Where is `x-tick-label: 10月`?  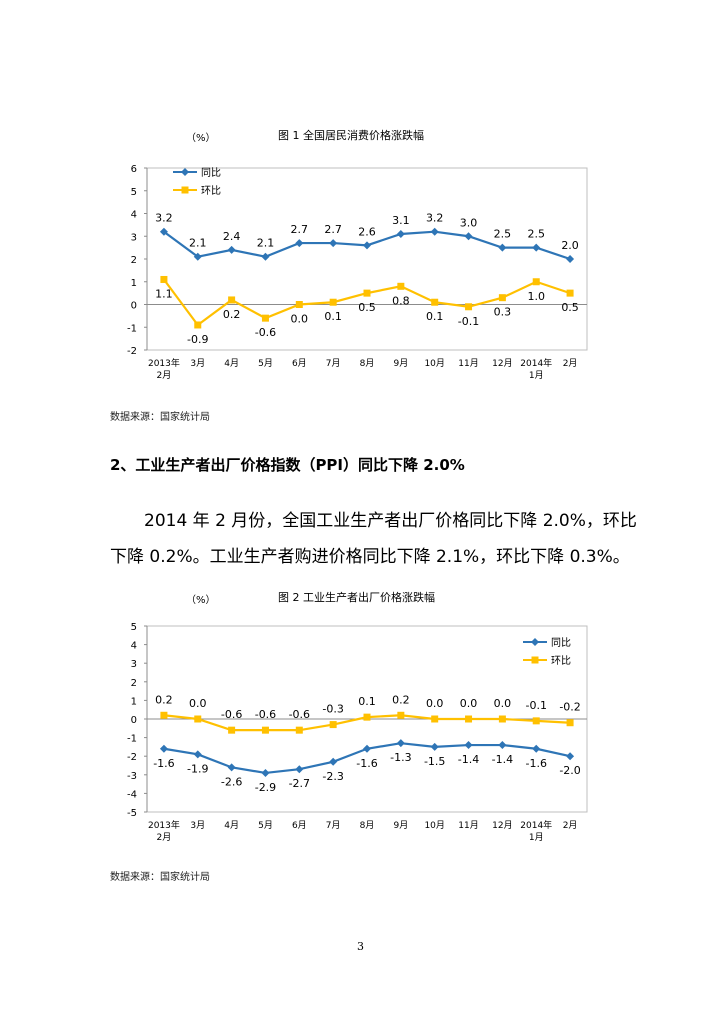
x-tick-label: 10月 is located at coordinates (434, 363).